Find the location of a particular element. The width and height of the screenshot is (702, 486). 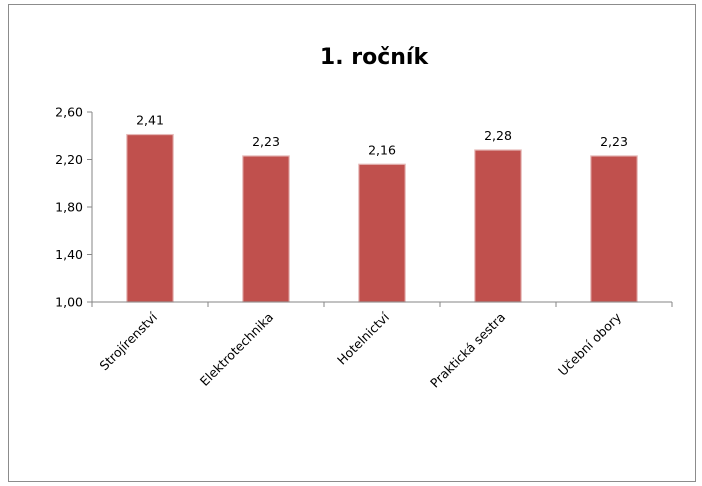

chart-title: 1. ročník is located at coordinates (375, 57).